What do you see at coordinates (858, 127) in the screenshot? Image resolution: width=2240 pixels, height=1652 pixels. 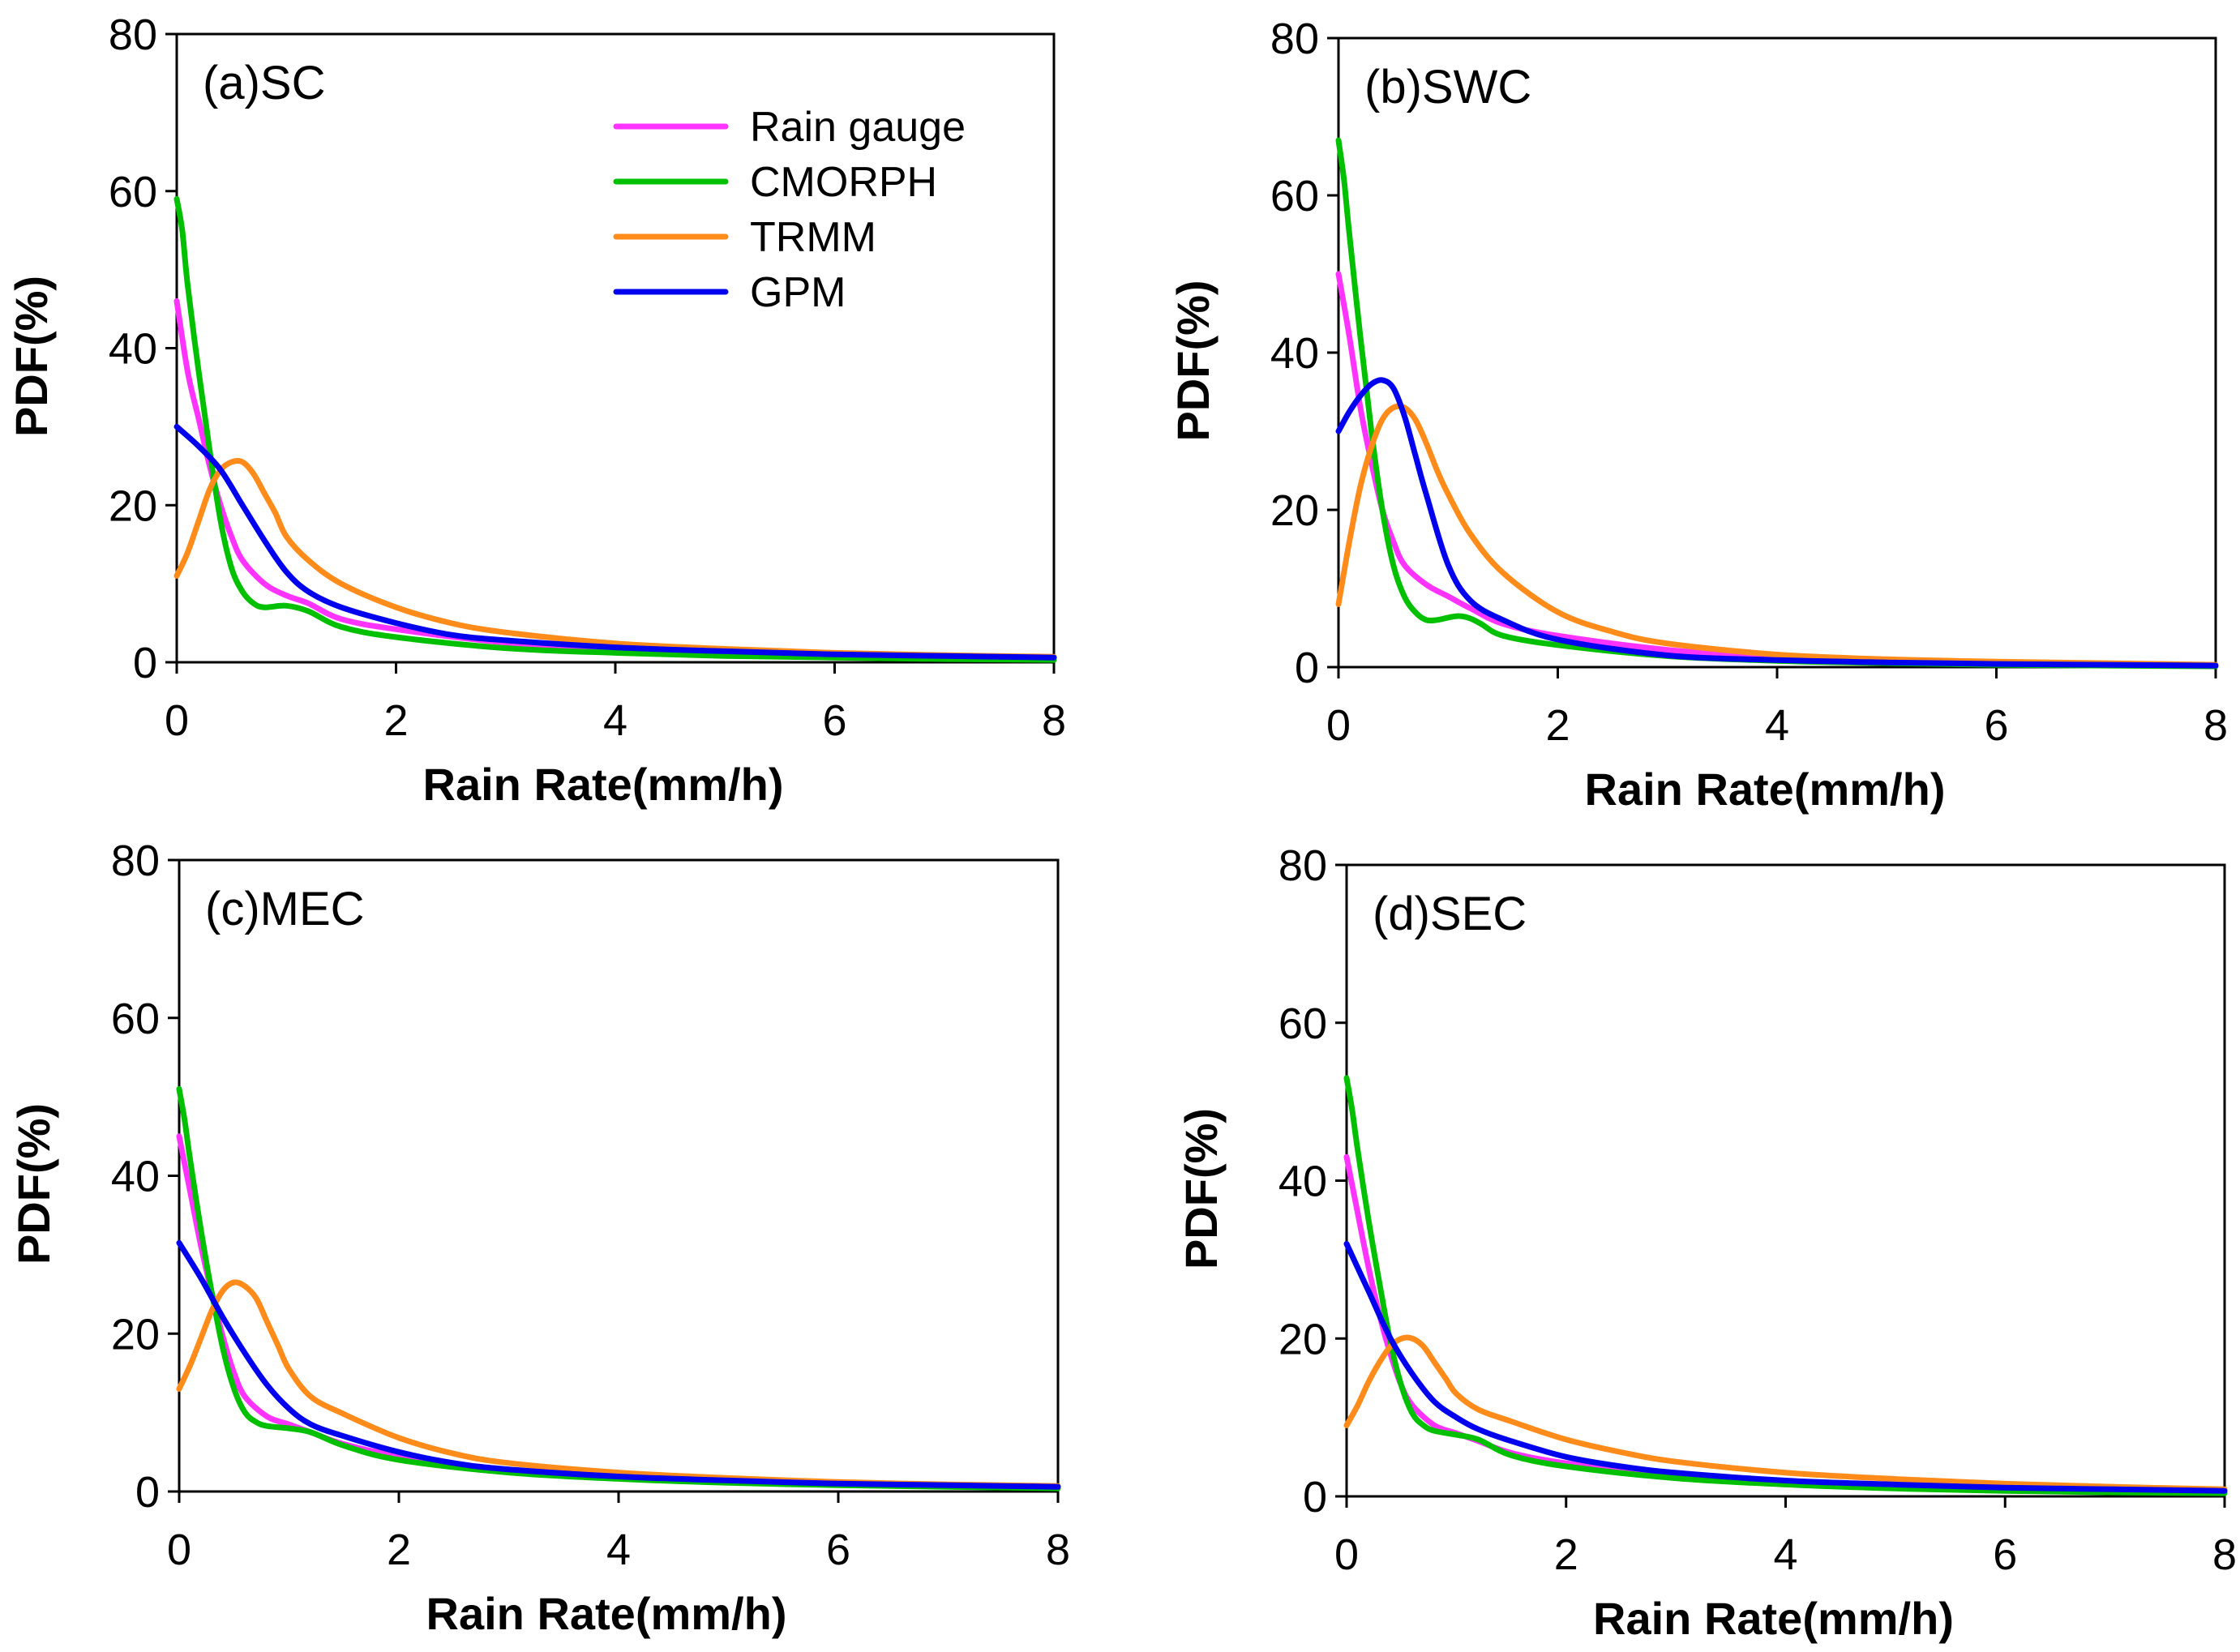 I see `legend-label: Rain gauge` at bounding box center [858, 127].